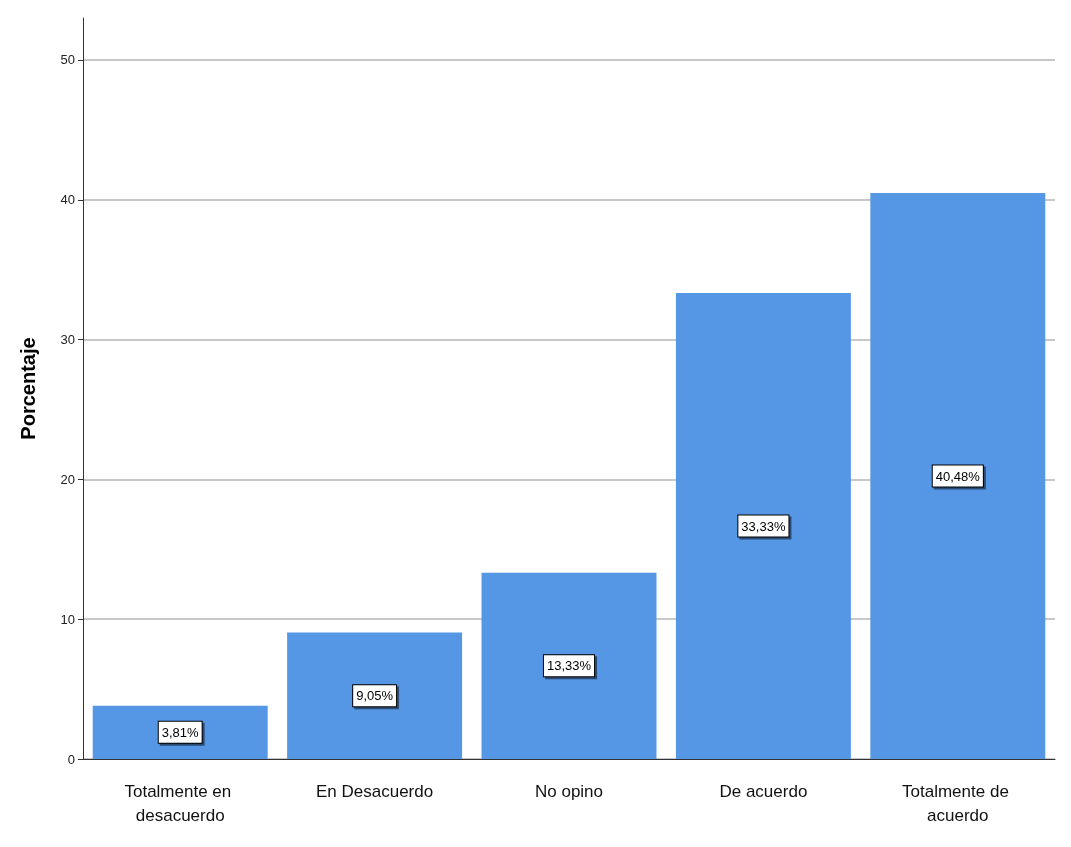 The width and height of the screenshot is (1071, 847). Describe the element at coordinates (958, 803) in the screenshot. I see `x-tick-label: Totalmente de acuerdo` at that location.